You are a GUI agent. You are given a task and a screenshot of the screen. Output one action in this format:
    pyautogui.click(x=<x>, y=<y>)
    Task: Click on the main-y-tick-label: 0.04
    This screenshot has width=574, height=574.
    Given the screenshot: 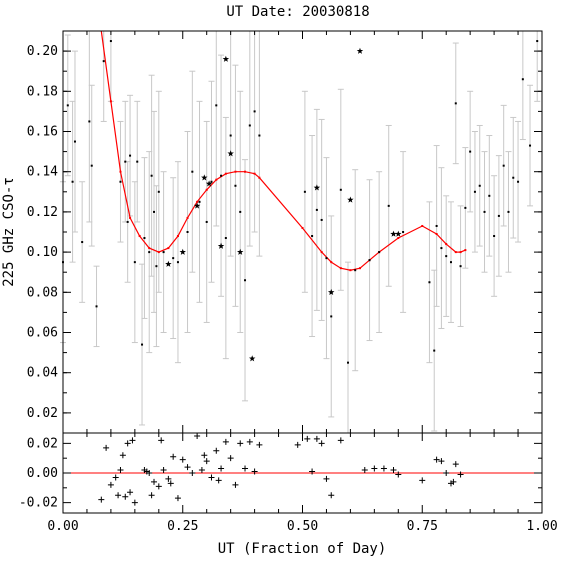 What is the action you would take?
    pyautogui.click(x=42, y=373)
    